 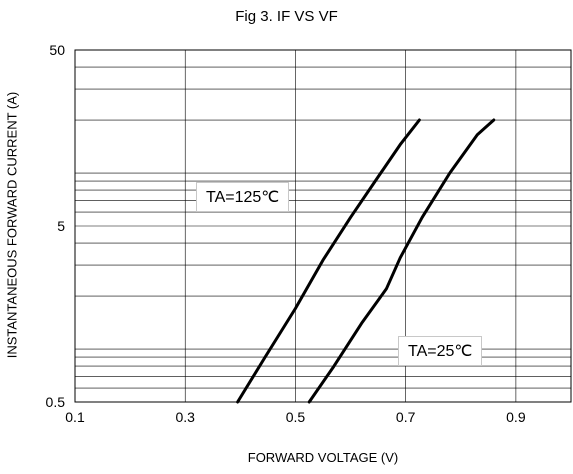 I want to click on y-tick-label-2: 50, so click(x=57, y=50).